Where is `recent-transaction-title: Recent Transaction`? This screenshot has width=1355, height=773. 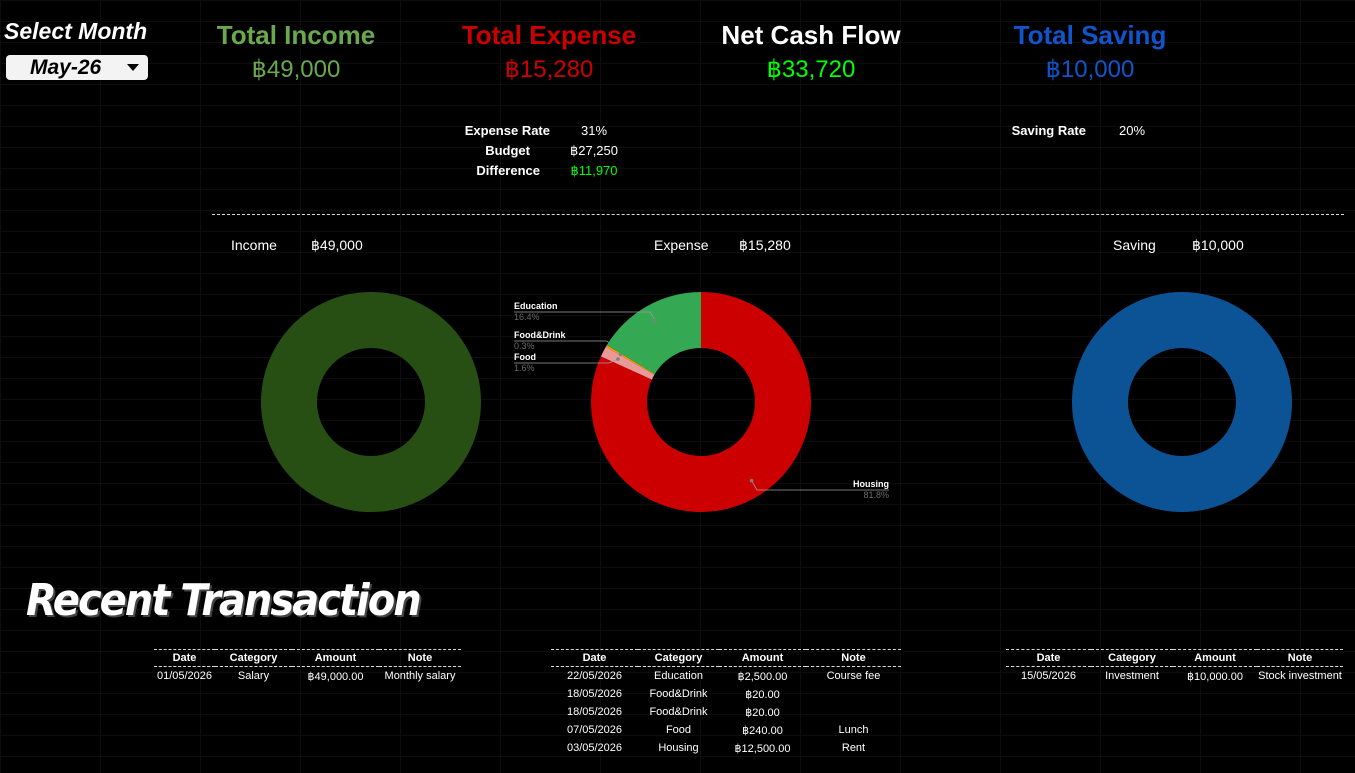 recent-transaction-title: Recent Transaction is located at coordinates (224, 601).